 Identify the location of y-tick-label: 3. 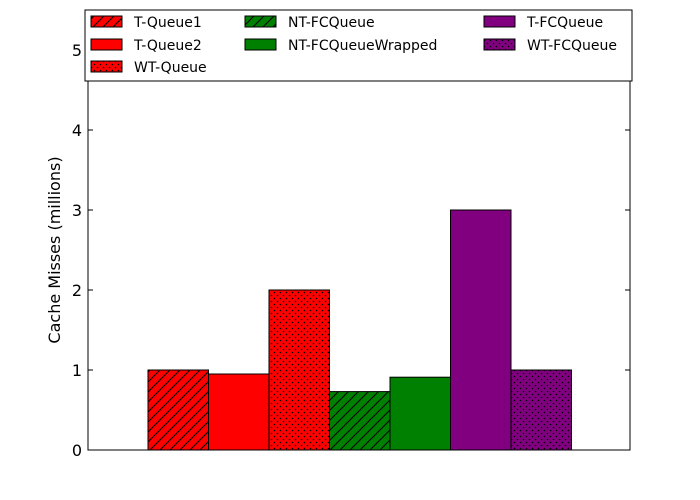
(77, 210).